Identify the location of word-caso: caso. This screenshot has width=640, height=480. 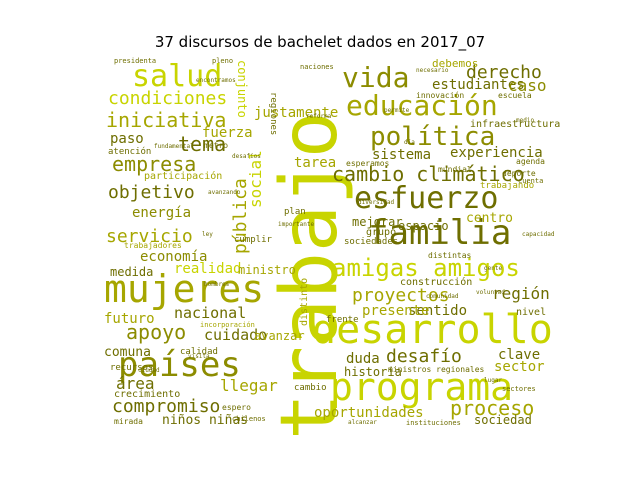
(527, 85).